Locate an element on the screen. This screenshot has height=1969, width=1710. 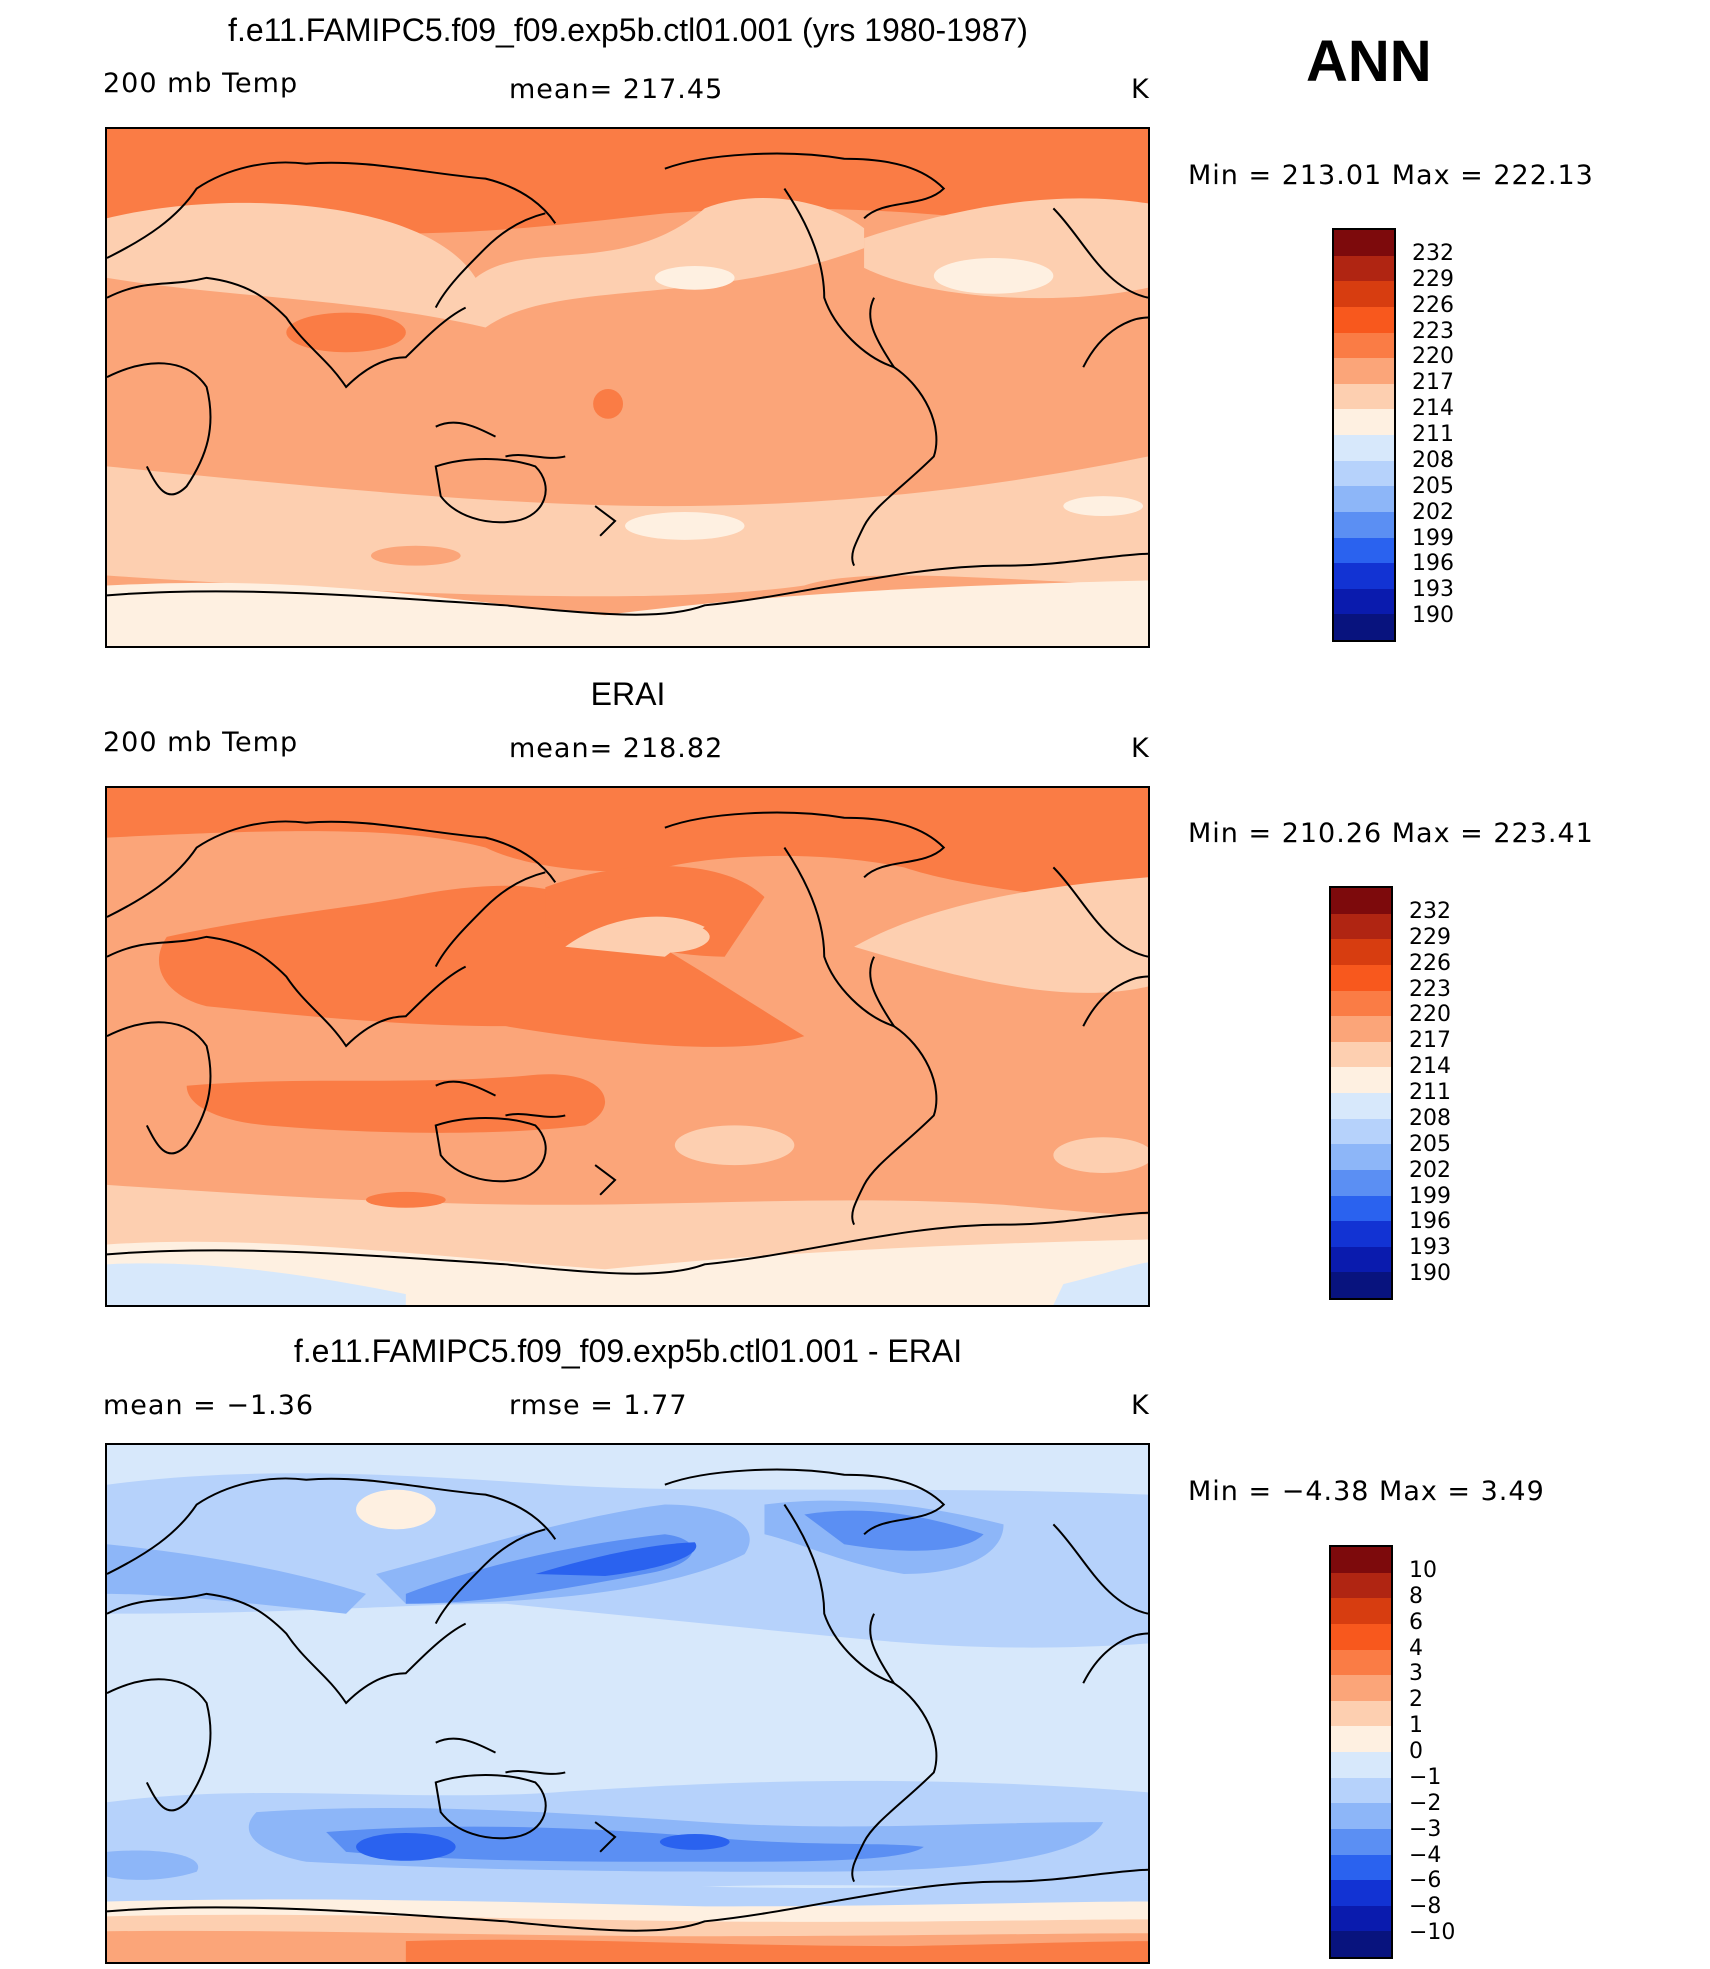
panel-2-units: K is located at coordinates (1140, 748).